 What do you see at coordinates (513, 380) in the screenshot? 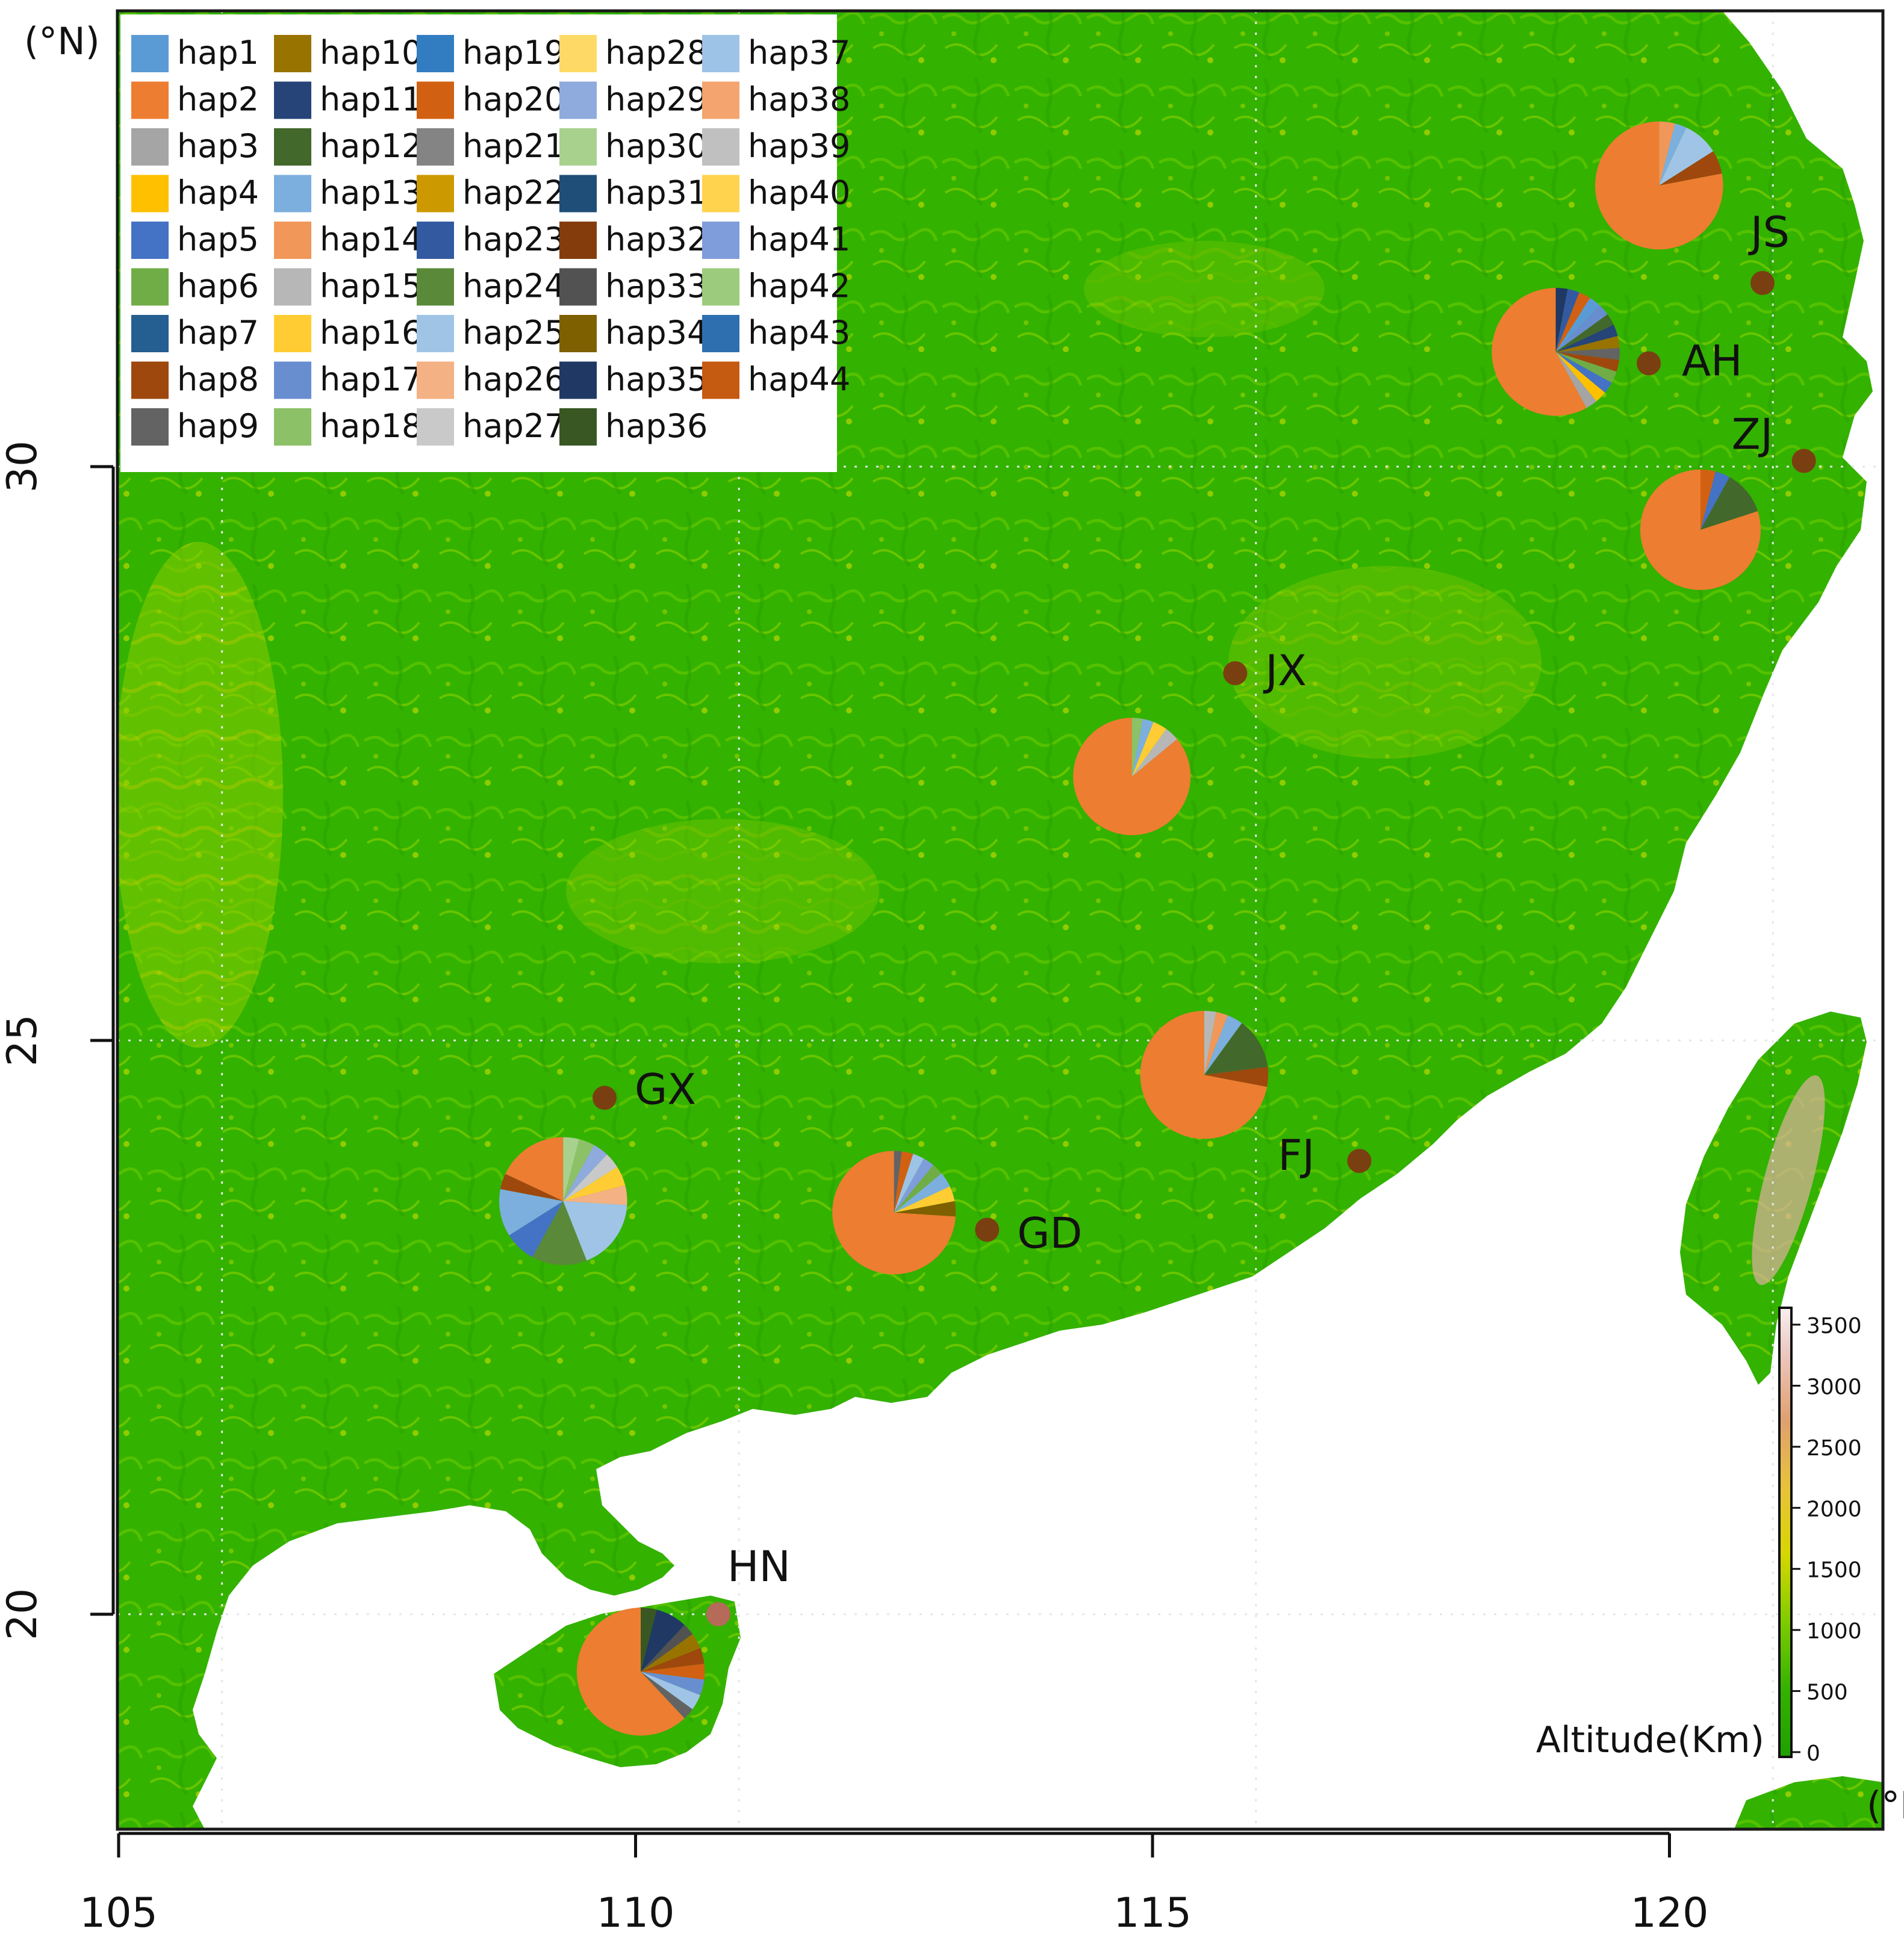
I see `legend-label-hap26: hap26` at bounding box center [513, 380].